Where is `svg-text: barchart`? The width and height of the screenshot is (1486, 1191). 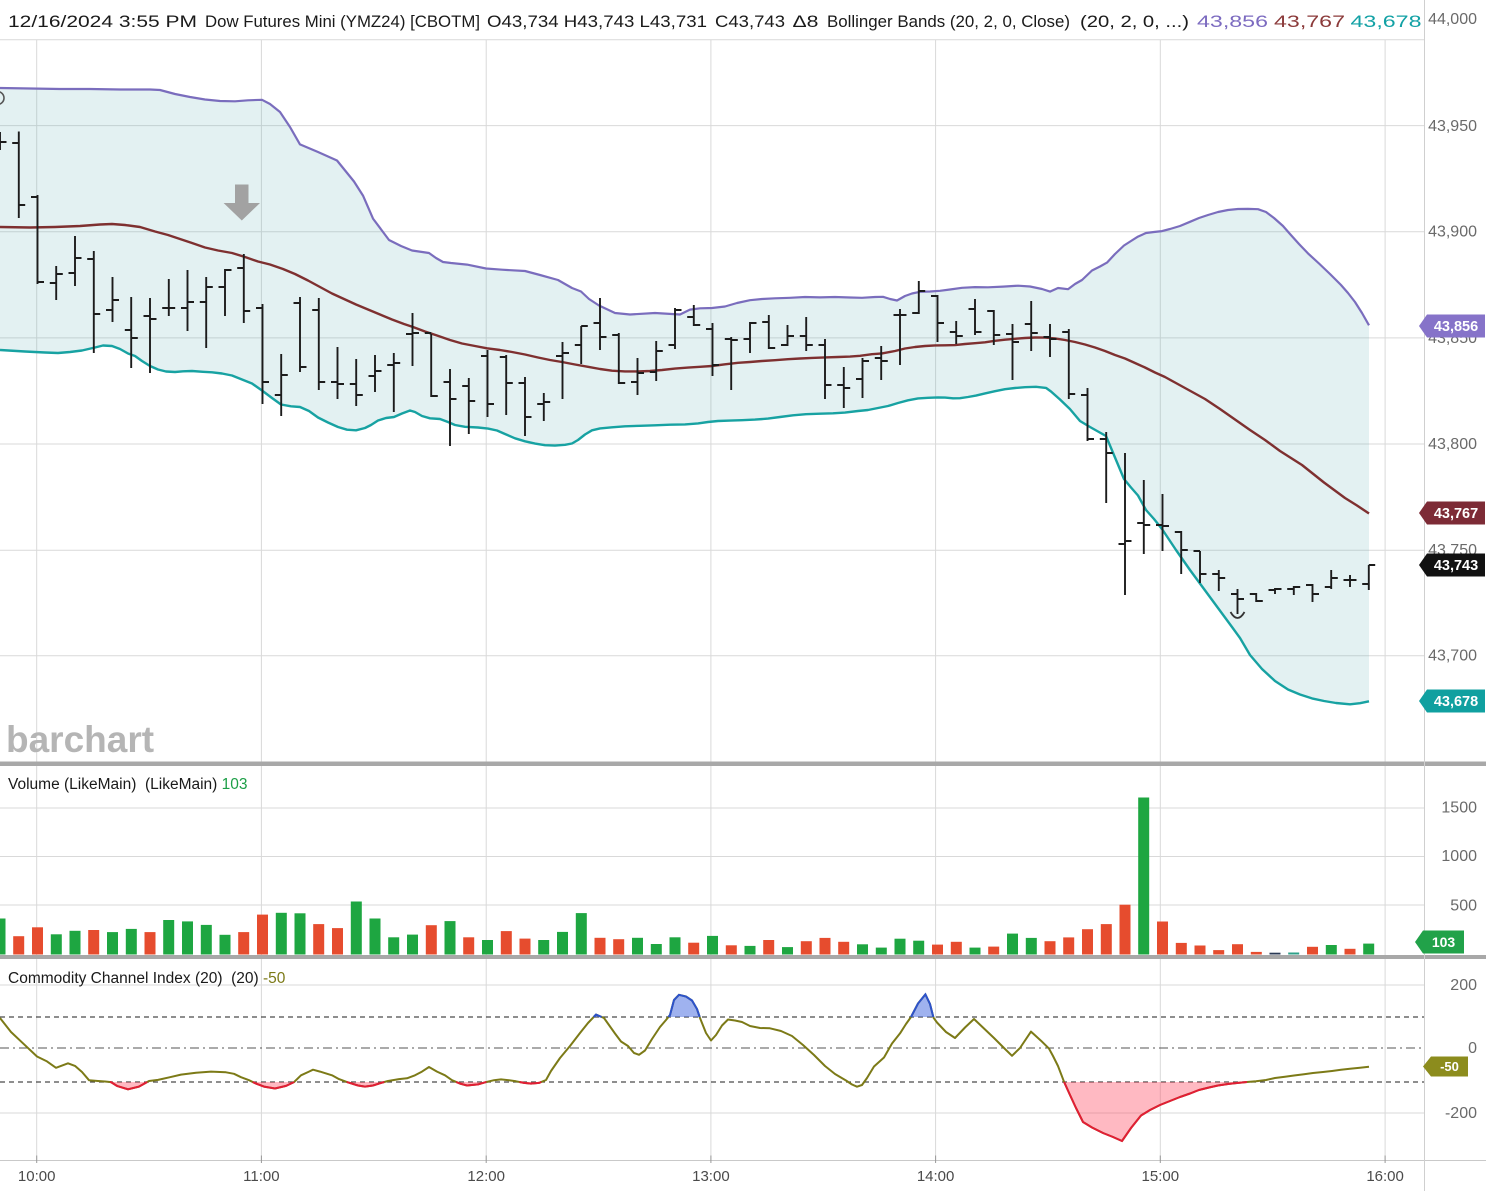
svg-text: barchart is located at coordinates (80, 739).